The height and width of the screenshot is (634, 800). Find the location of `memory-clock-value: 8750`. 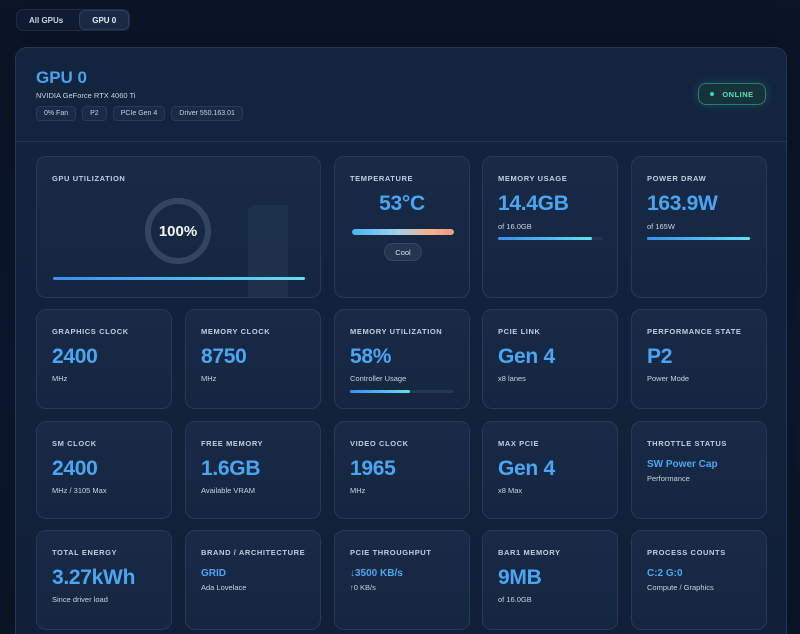

memory-clock-value: 8750 is located at coordinates (224, 356).